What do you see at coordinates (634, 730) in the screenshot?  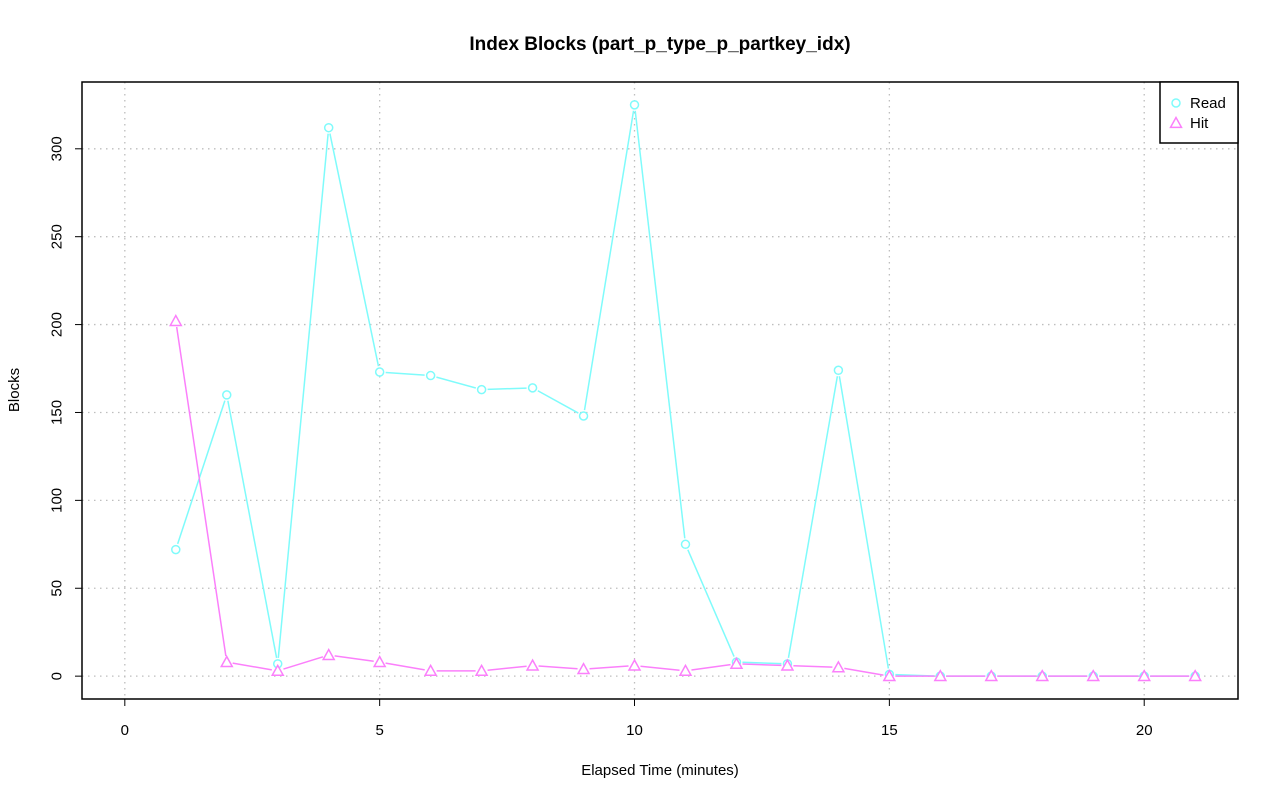 I see `x-tick-label: 10` at bounding box center [634, 730].